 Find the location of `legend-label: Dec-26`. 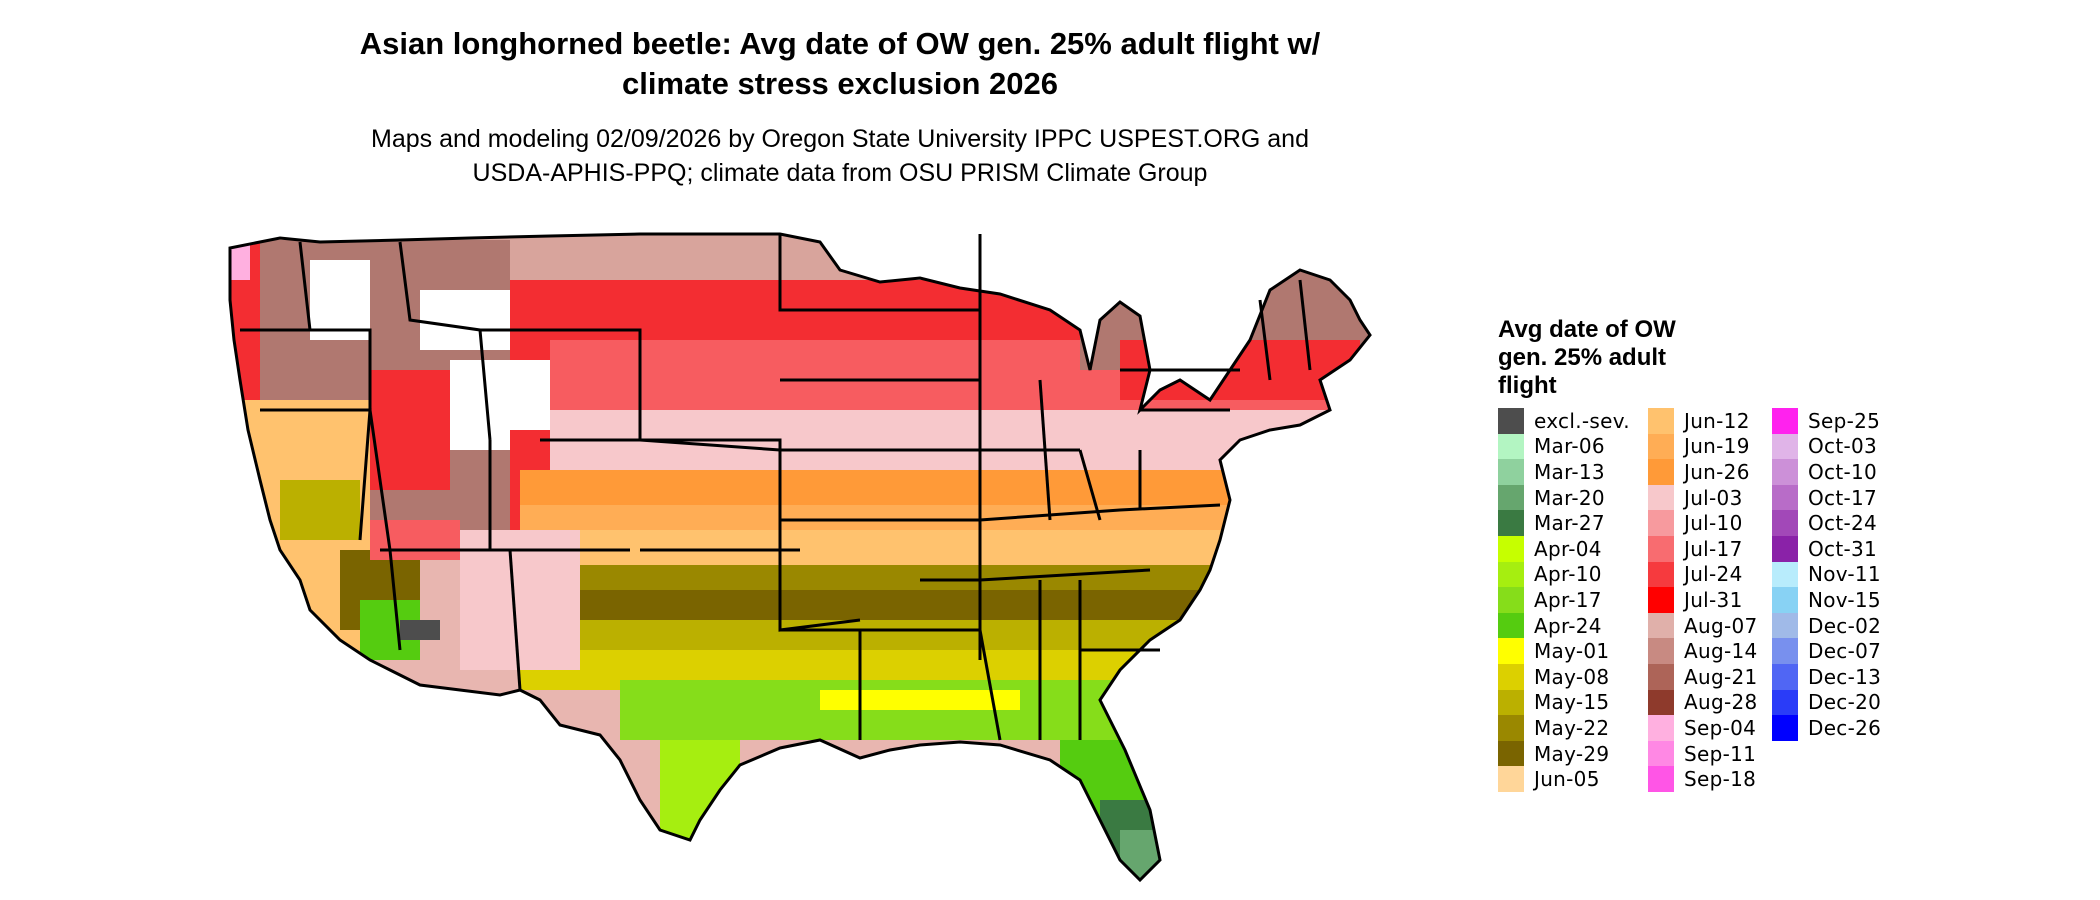

legend-label: Dec-26 is located at coordinates (1845, 727).